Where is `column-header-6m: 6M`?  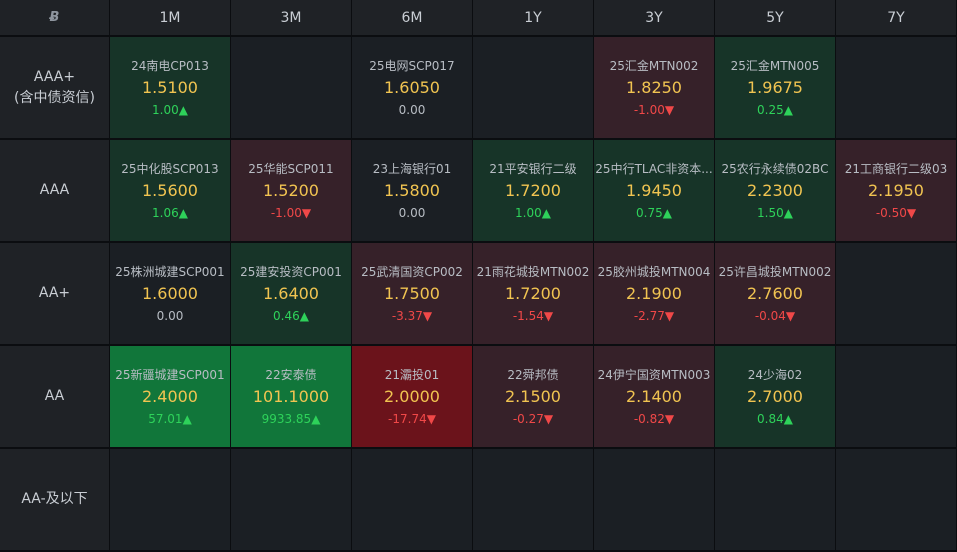 column-header-6m: 6M is located at coordinates (412, 17).